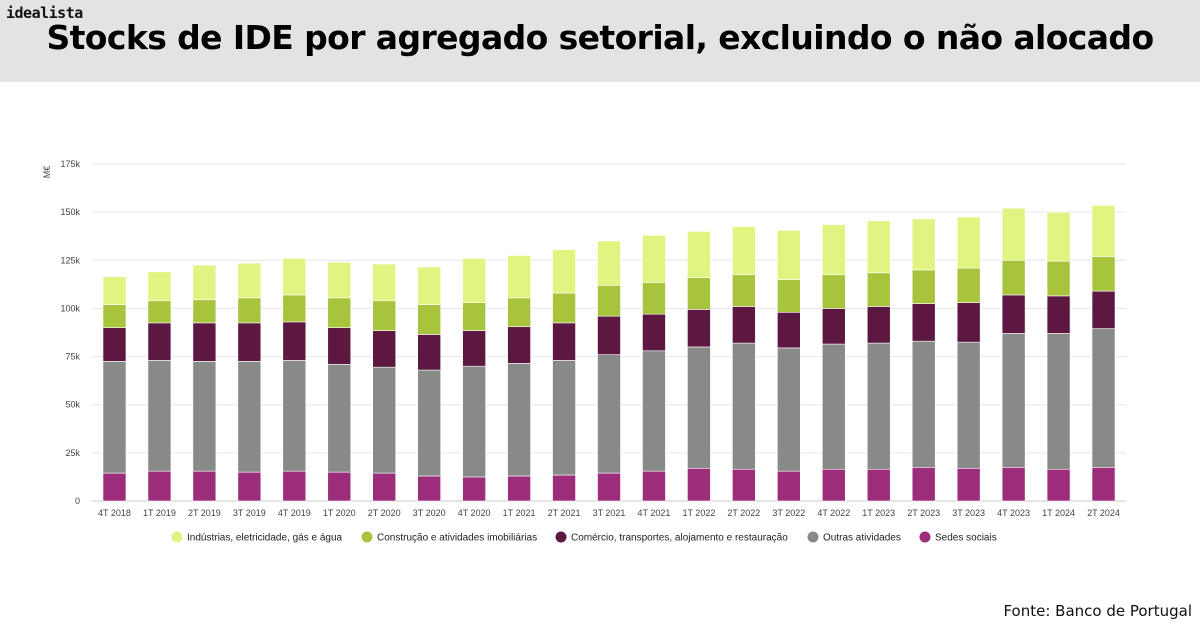  Describe the element at coordinates (294, 513) in the screenshot. I see `x-tick-label: 4T 2019` at that location.